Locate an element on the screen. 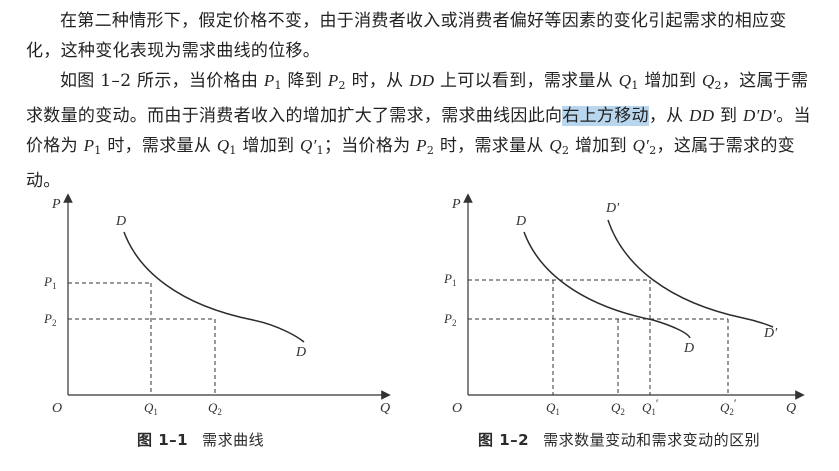  caption-number: 图 1–1 is located at coordinates (163, 440).